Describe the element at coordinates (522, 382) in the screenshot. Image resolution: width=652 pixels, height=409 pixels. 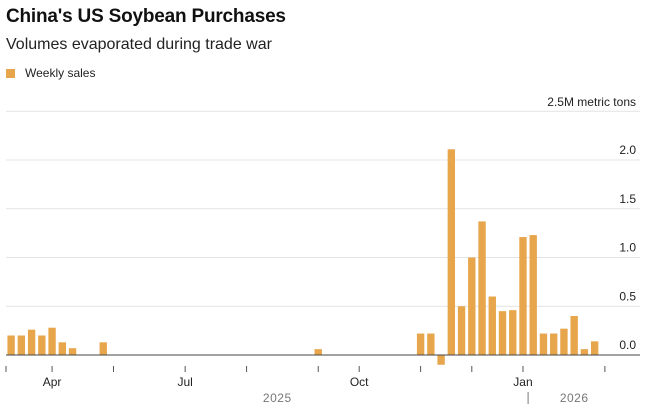
I see `x-tick-label: Jan` at that location.